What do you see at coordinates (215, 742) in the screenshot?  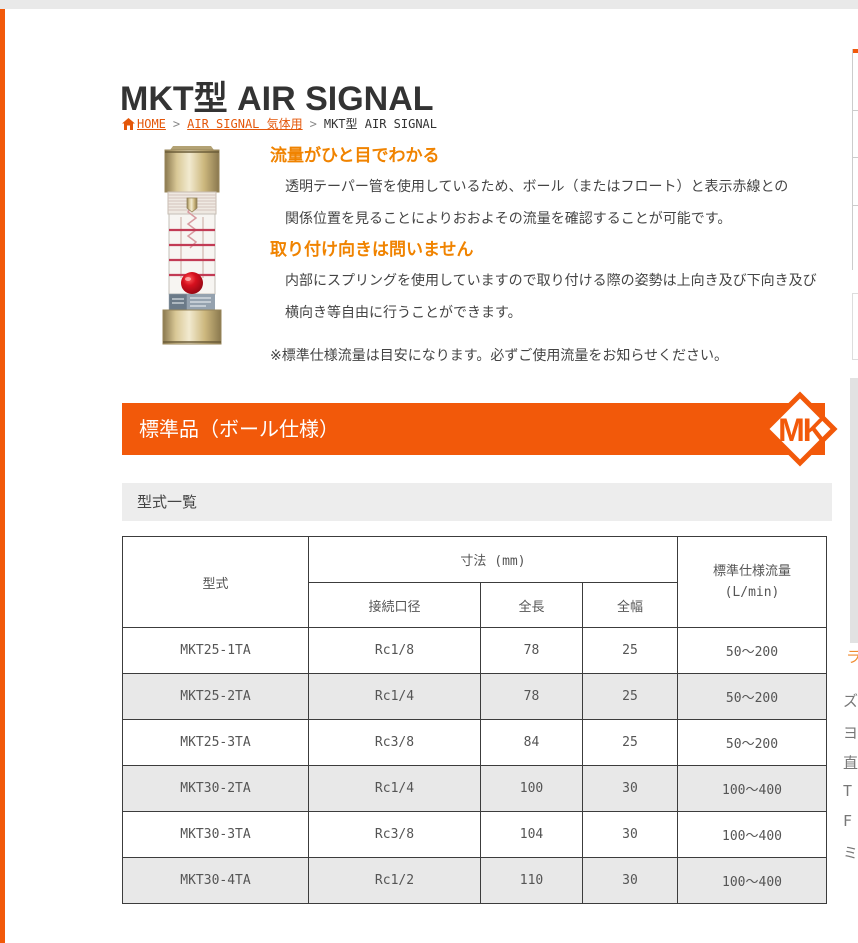 I see `cell-model: MKT25-3TA` at bounding box center [215, 742].